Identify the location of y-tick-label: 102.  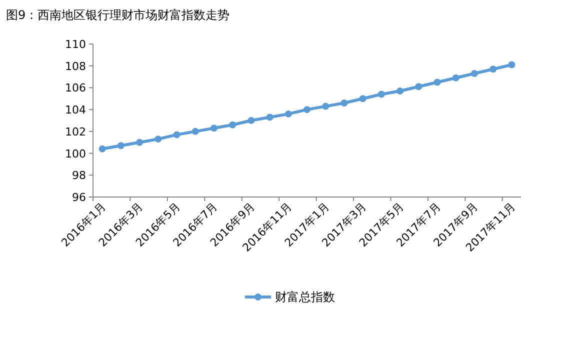
(75, 131).